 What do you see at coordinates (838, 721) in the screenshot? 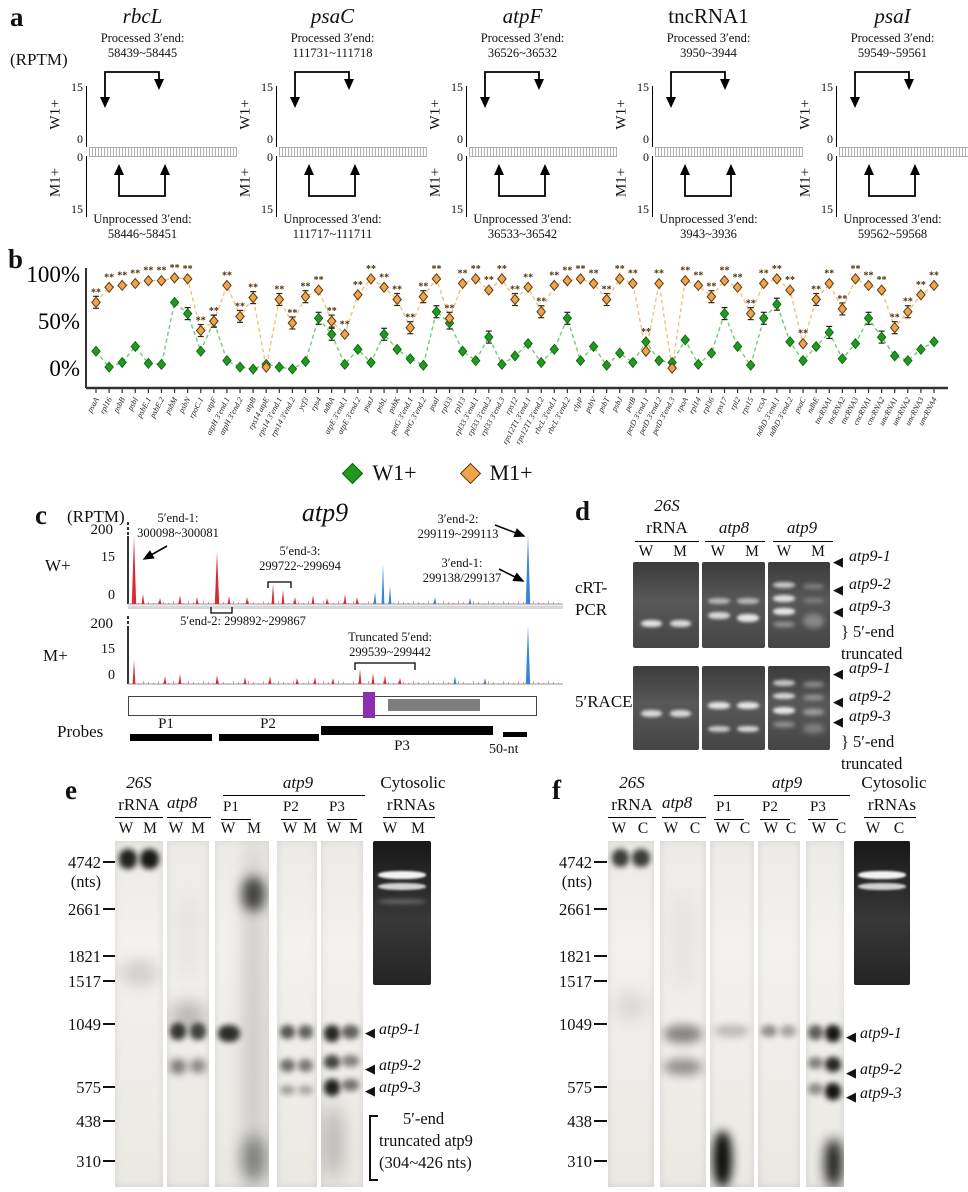
I see `d-r2-arrow-3-icon: ◀` at bounding box center [838, 721].